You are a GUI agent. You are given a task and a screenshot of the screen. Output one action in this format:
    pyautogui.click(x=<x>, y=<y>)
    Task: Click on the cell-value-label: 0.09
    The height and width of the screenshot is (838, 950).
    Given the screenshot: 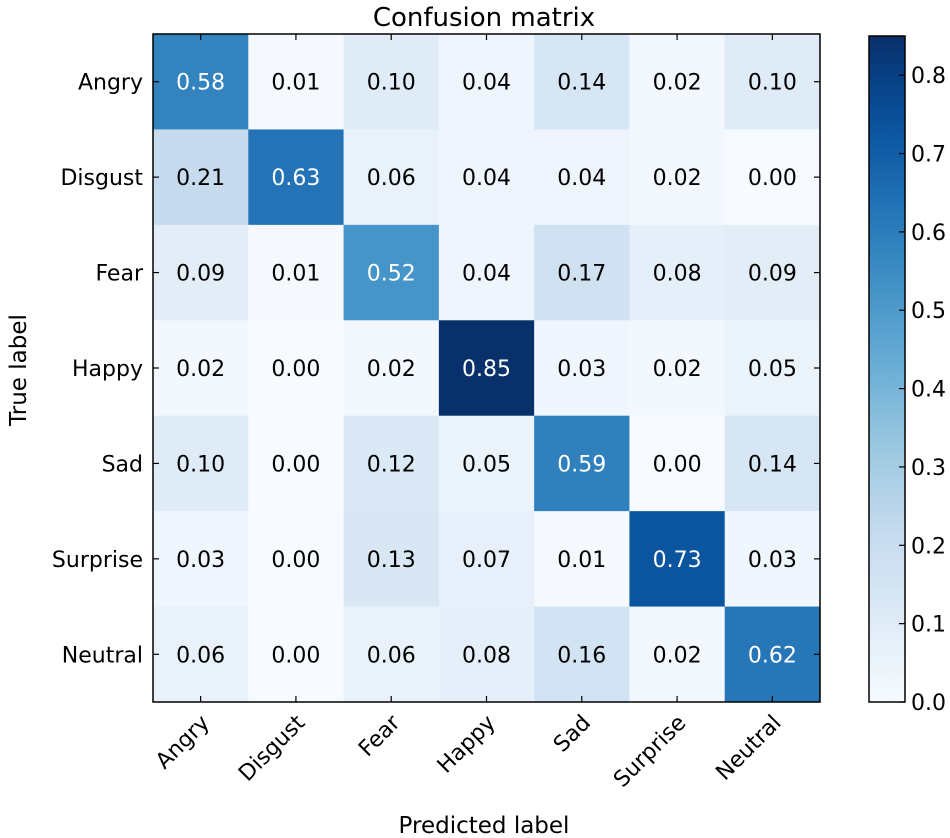 What is the action you would take?
    pyautogui.click(x=772, y=274)
    